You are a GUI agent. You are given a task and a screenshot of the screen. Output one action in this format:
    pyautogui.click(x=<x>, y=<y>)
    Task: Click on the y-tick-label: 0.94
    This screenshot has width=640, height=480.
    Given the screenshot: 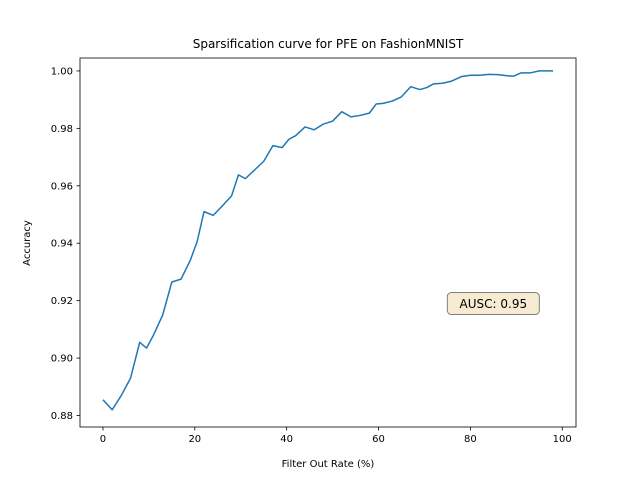 What is the action you would take?
    pyautogui.click(x=62, y=244)
    